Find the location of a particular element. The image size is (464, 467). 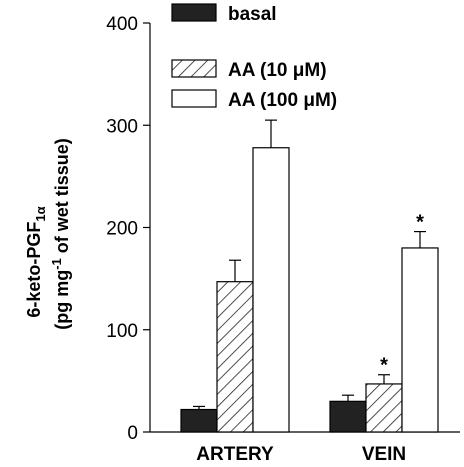

y-tick-label: 400 is located at coordinates (122, 24).